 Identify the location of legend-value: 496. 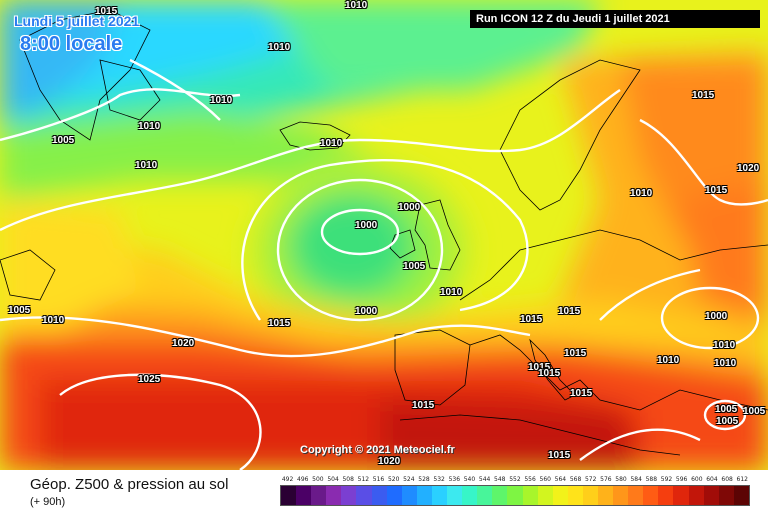
(303, 479).